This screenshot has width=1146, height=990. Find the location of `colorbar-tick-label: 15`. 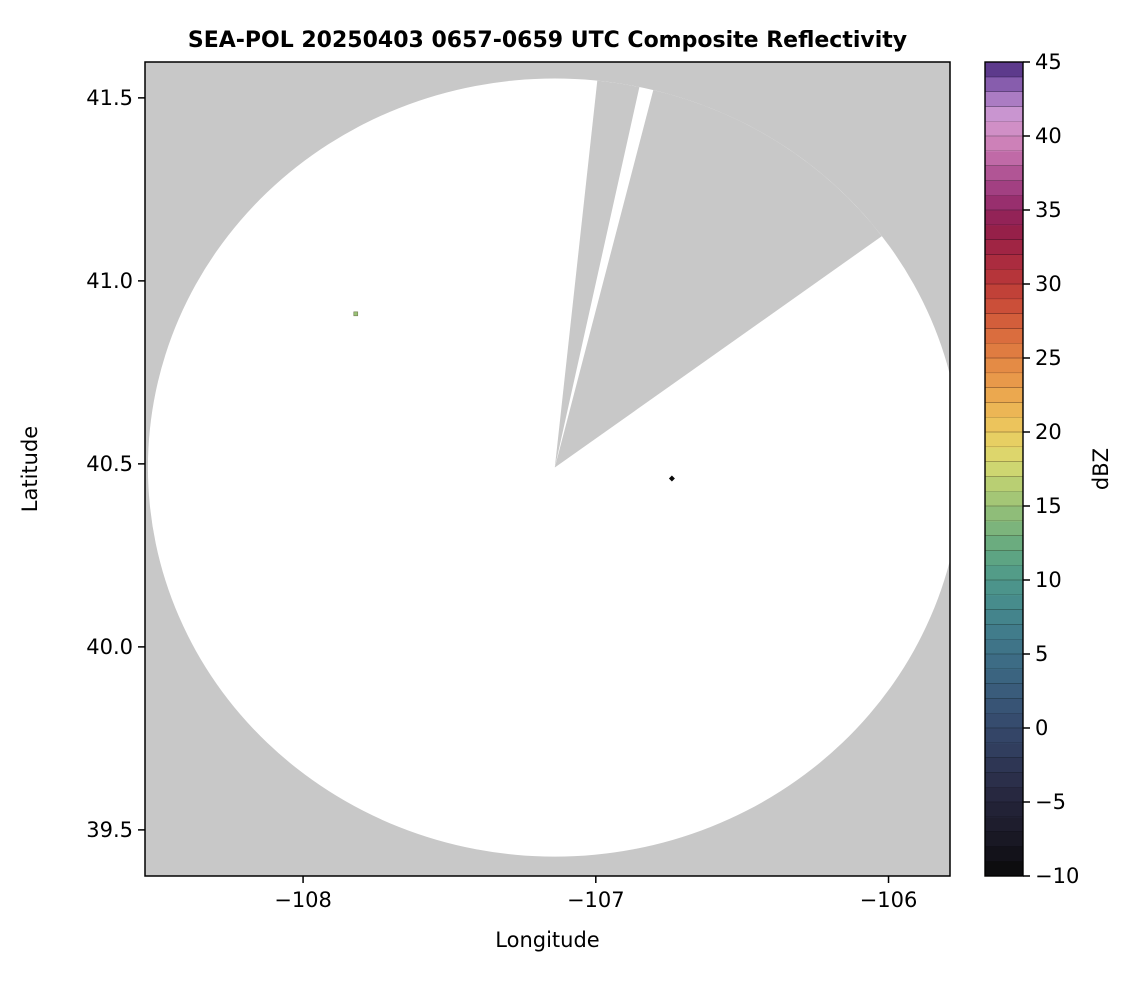

colorbar-tick-label: 15 is located at coordinates (1048, 506).